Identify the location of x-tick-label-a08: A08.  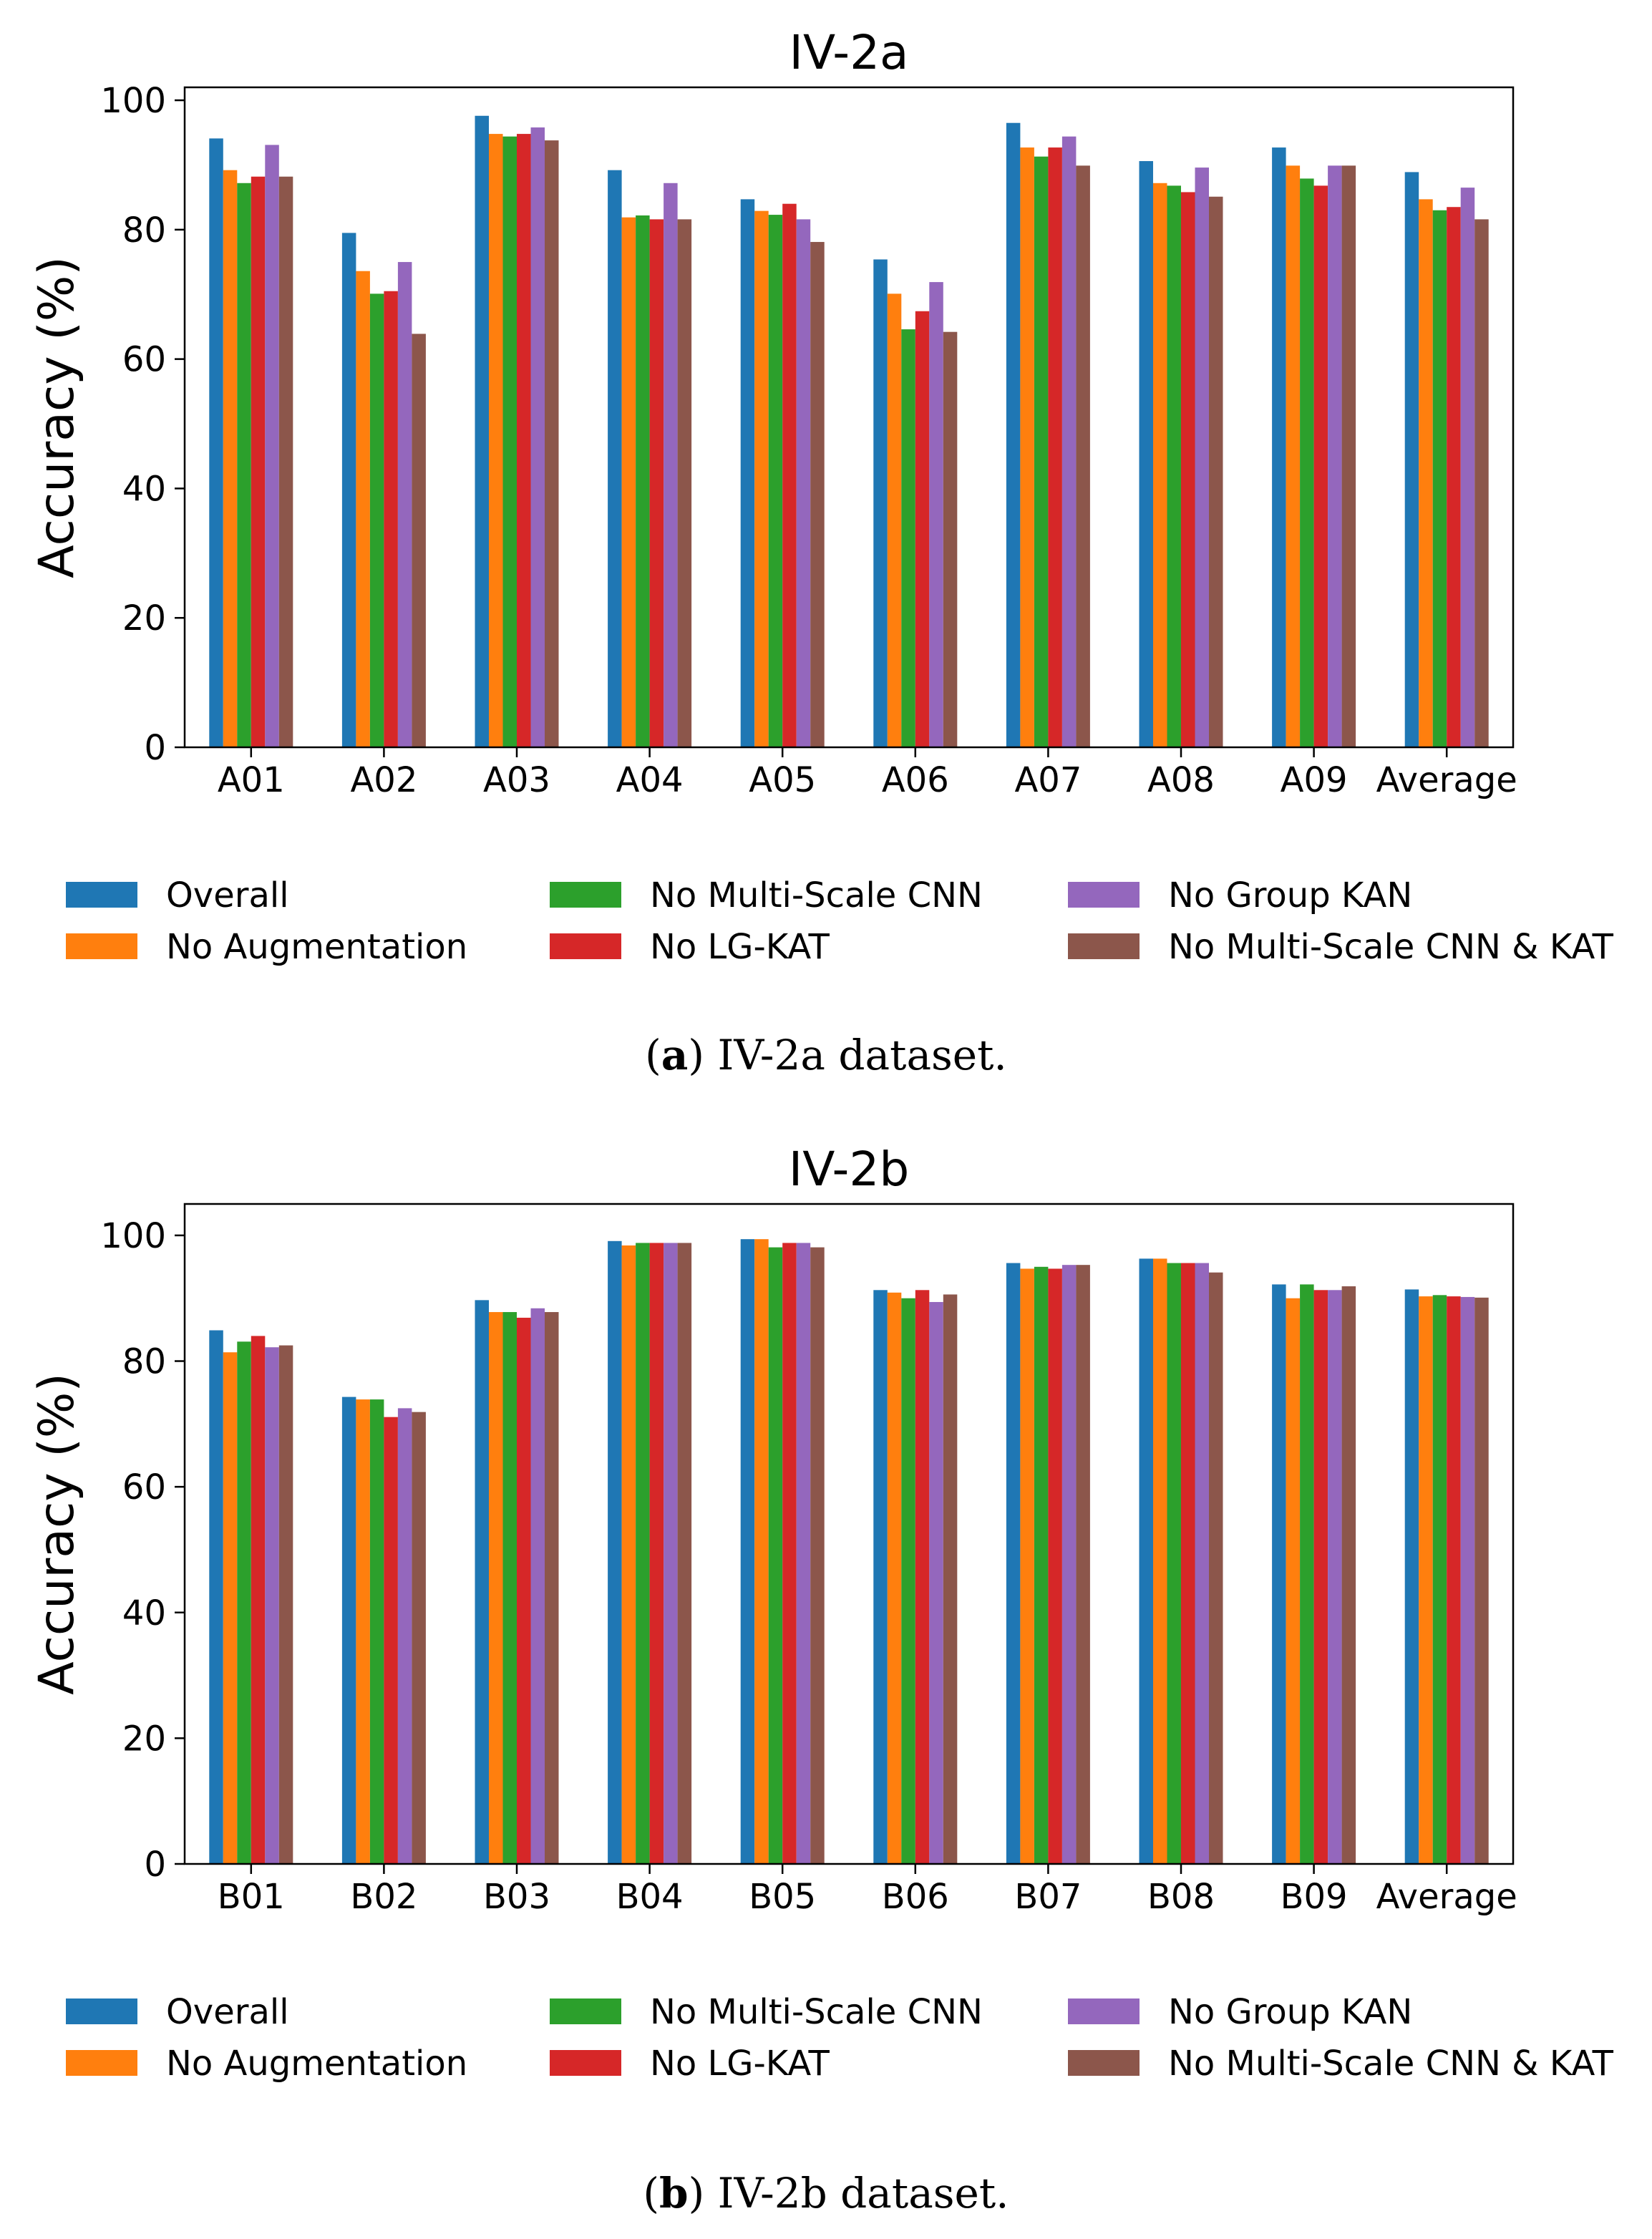
(1181, 780).